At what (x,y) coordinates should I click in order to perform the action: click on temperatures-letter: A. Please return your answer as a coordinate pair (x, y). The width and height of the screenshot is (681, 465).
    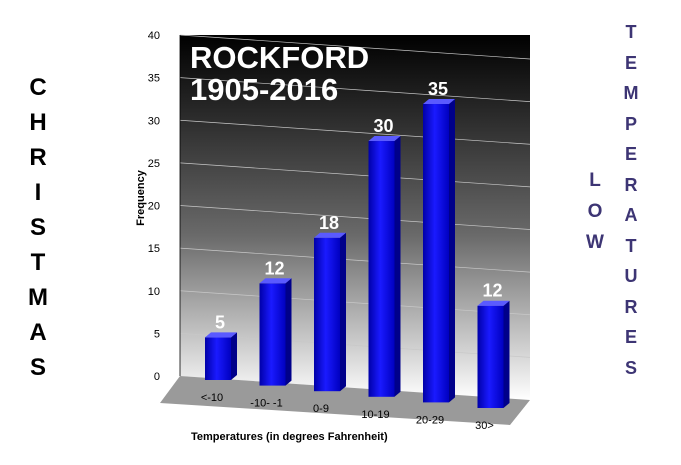
    Looking at the image, I should click on (631, 215).